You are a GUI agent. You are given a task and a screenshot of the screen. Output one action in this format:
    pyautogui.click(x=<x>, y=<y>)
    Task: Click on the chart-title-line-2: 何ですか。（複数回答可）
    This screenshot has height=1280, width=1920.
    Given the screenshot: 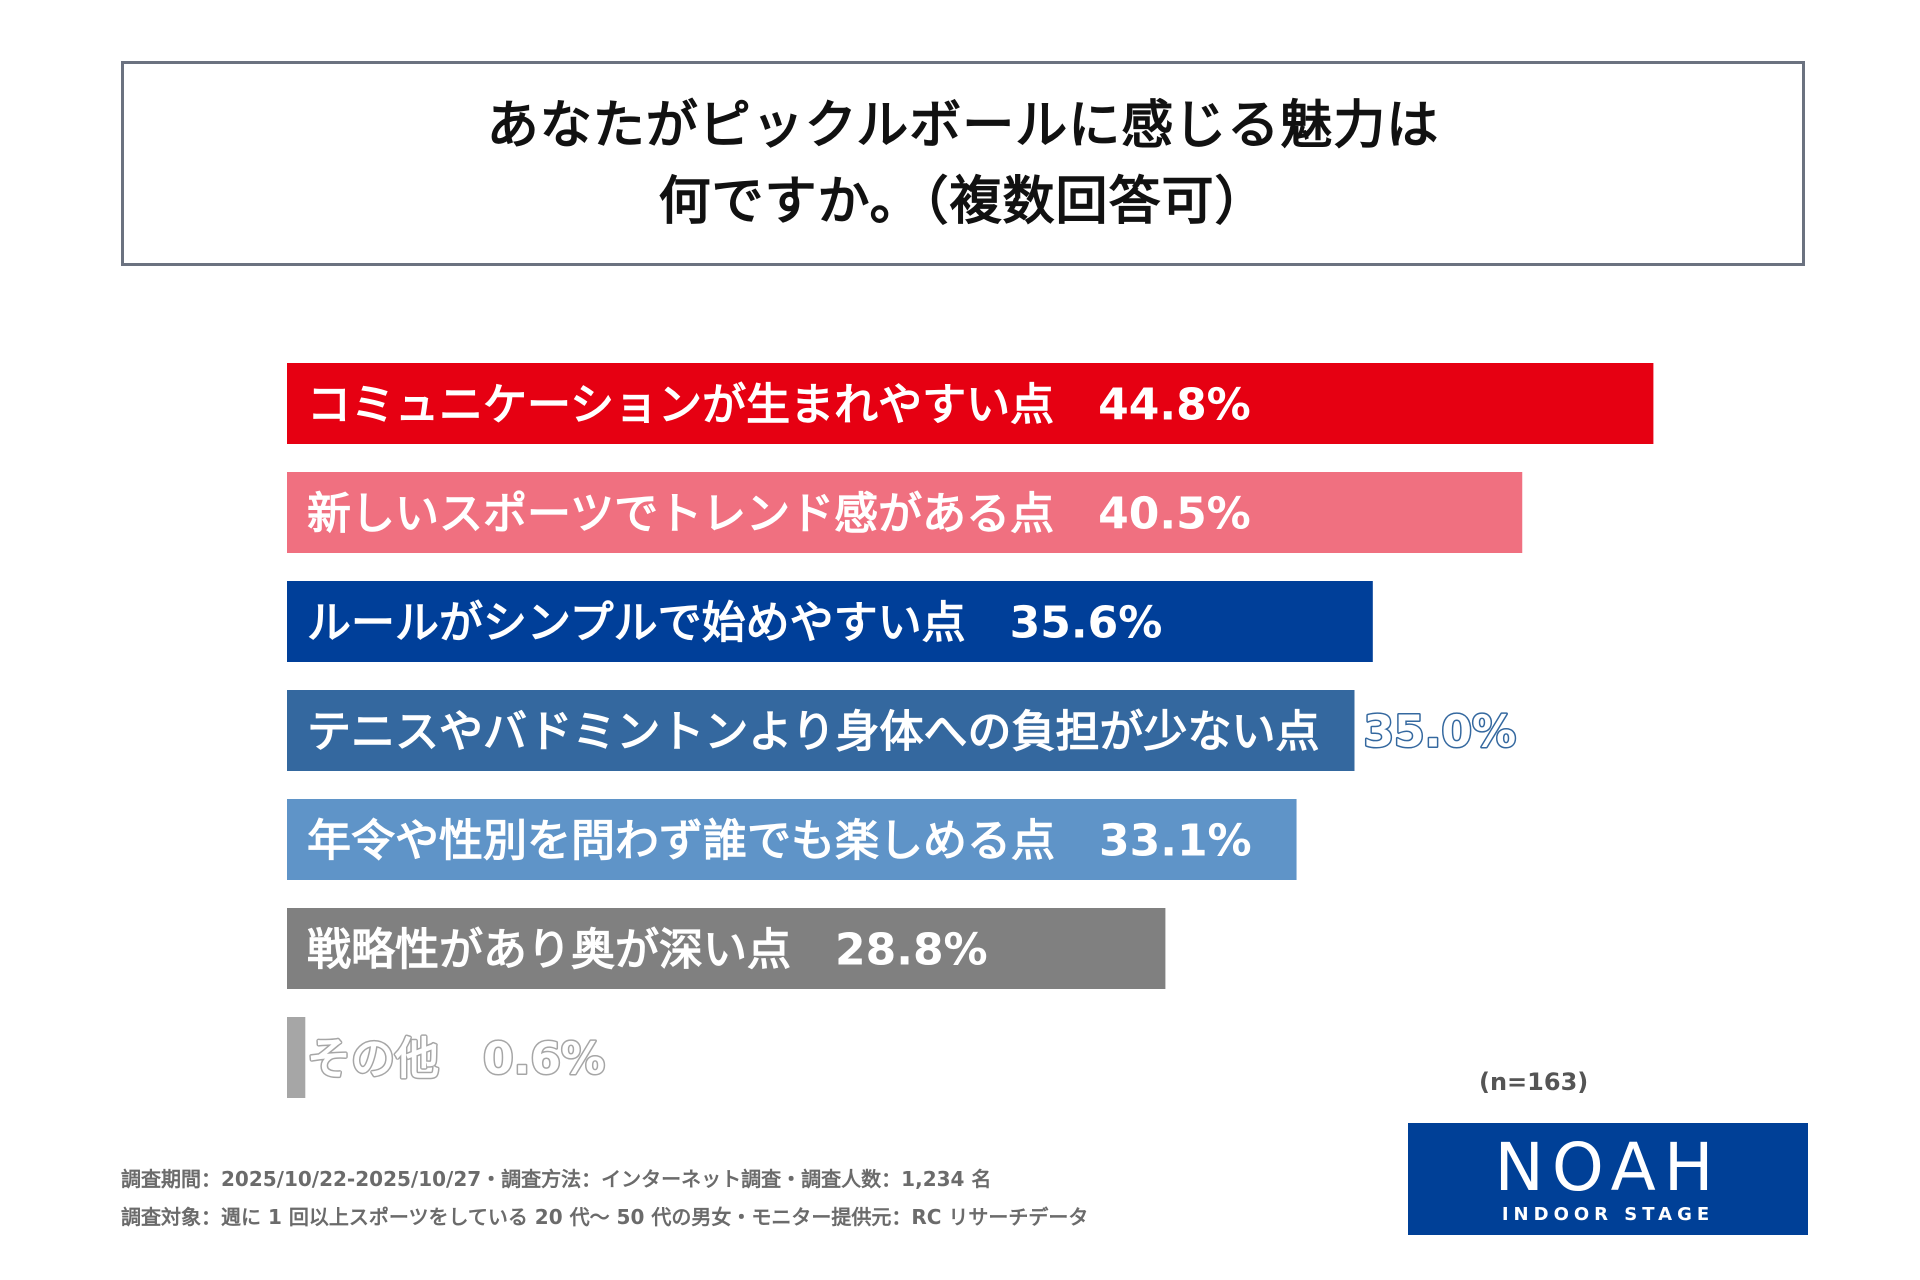 What is the action you would take?
    pyautogui.click(x=963, y=201)
    